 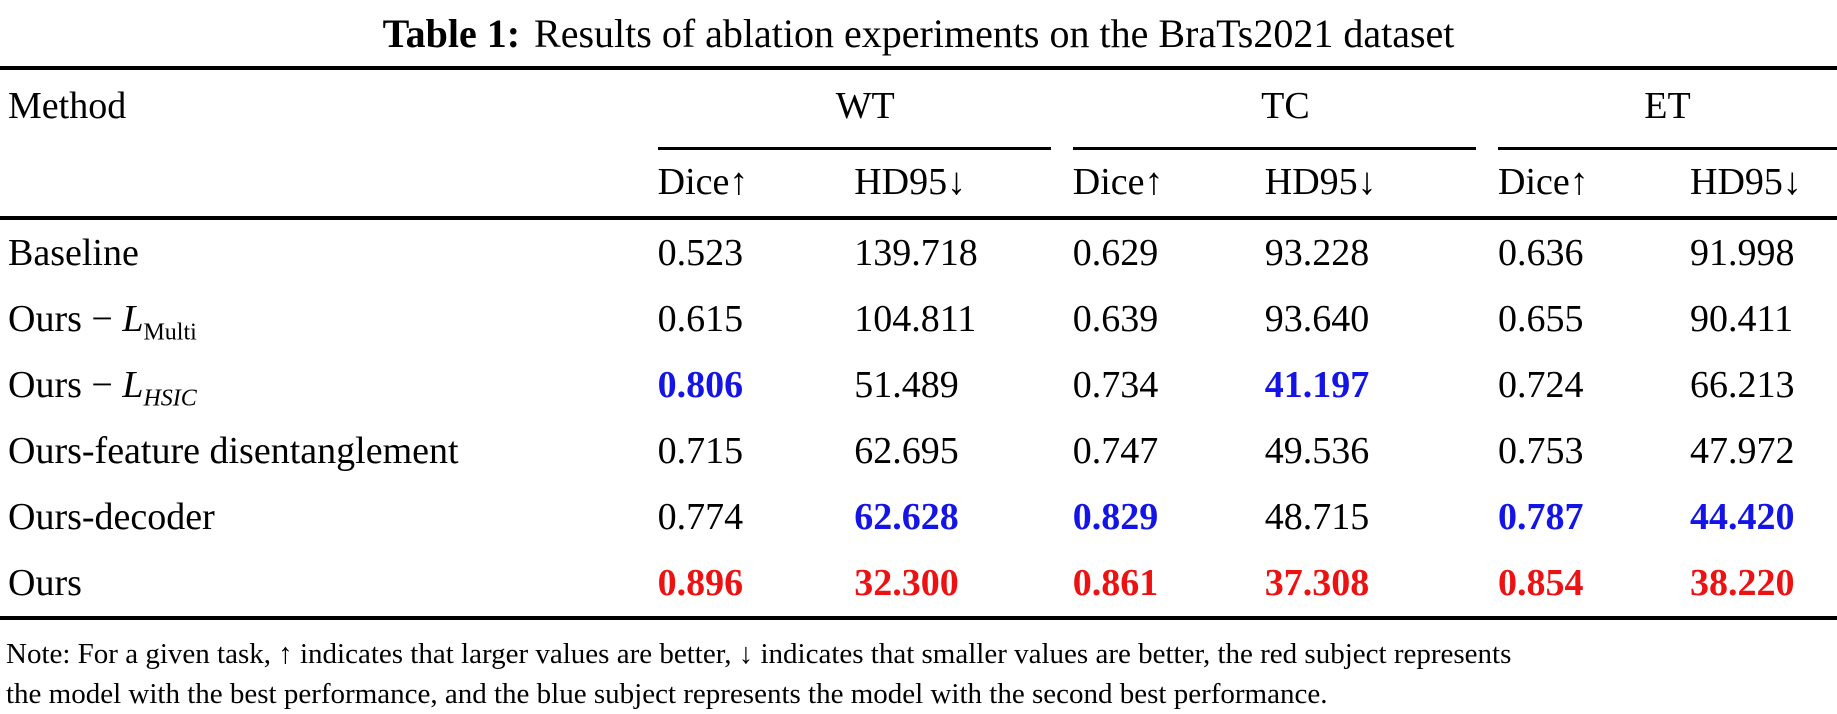 What do you see at coordinates (700, 517) in the screenshot?
I see `value-cell: 0.774` at bounding box center [700, 517].